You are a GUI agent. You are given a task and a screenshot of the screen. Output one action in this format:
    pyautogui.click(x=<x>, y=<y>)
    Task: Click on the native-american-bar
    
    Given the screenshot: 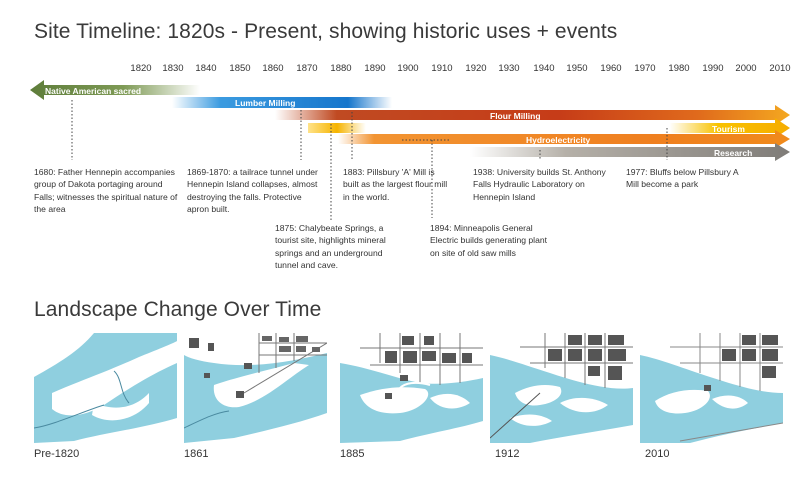 What is the action you would take?
    pyautogui.click(x=115, y=90)
    